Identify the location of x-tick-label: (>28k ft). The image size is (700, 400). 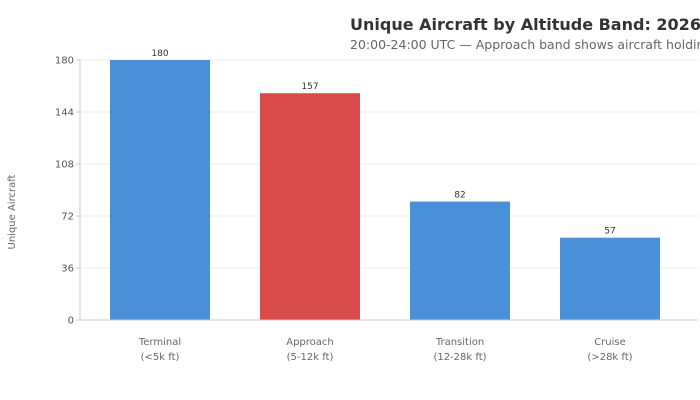
(609, 357).